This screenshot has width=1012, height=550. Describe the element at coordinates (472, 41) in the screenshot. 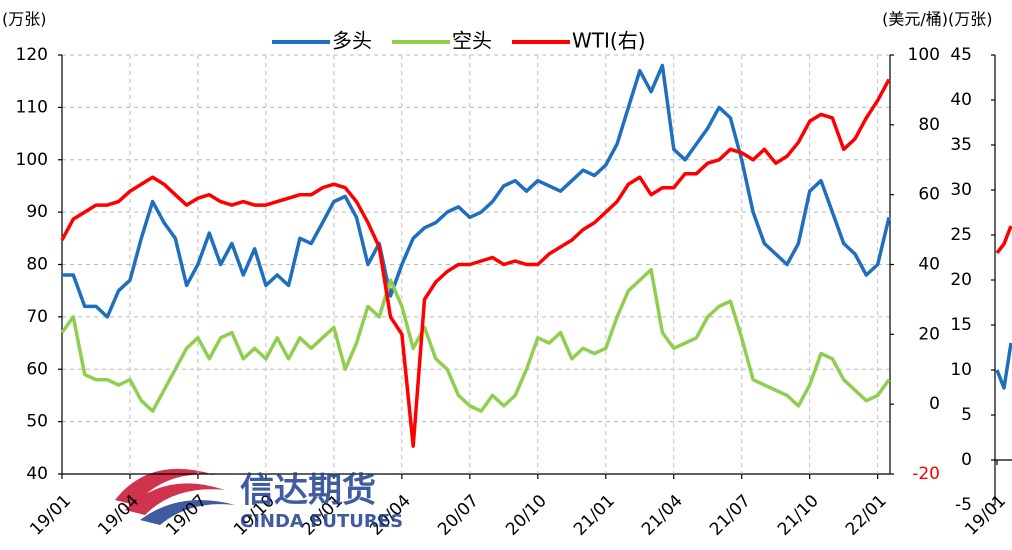

I see `legend-label: 空头` at that location.